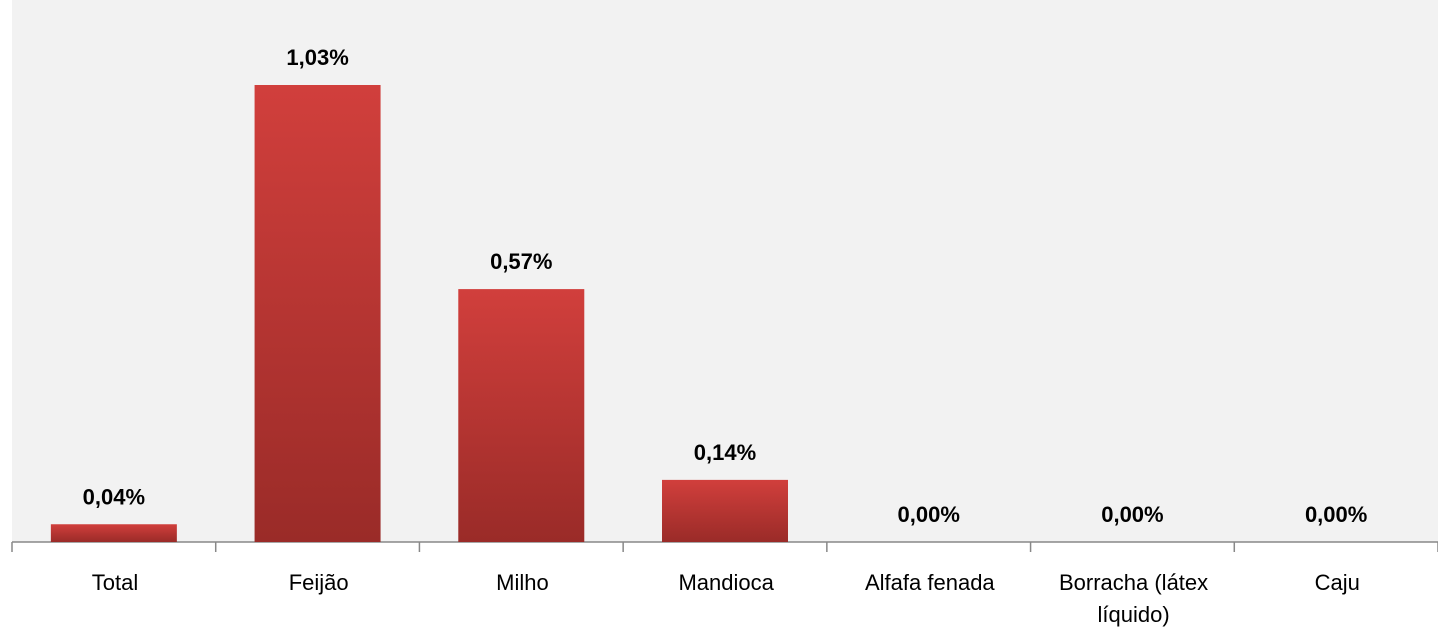 The image size is (1438, 635). Describe the element at coordinates (1133, 598) in the screenshot. I see `x-tick-label: Borracha (látex líquido)` at that location.